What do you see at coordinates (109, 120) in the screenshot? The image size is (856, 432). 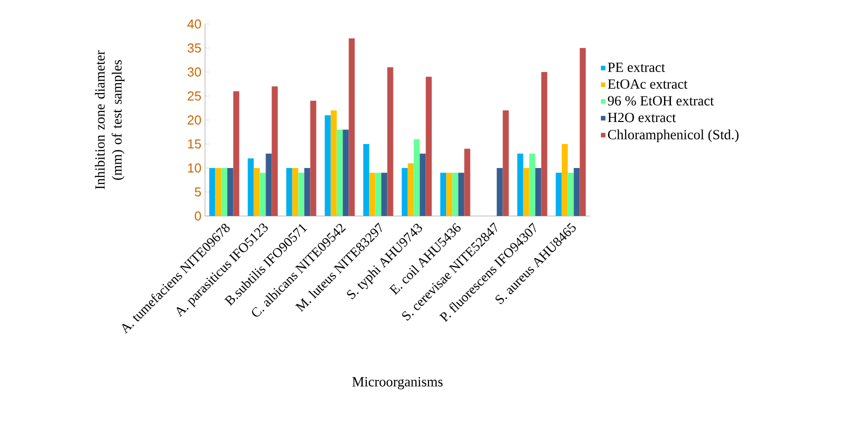 I see `y-axis-title: Inhibition zone diameter (mm) of test samples` at bounding box center [109, 120].